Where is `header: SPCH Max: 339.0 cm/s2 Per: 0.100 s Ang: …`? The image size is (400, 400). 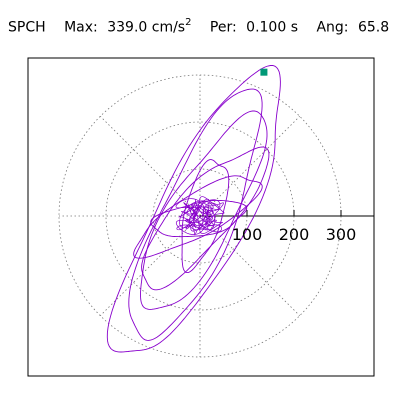
header: SPCH Max: 339.0 cm/s2 Per: 0.100 s Ang: … is located at coordinates (199, 26).